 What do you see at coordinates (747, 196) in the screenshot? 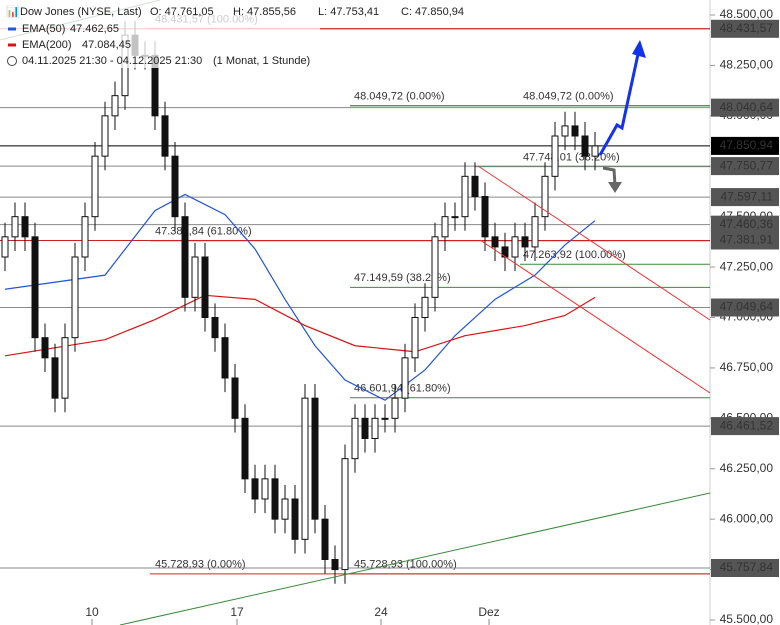
I see `level-label: 47.597,11` at bounding box center [747, 196].